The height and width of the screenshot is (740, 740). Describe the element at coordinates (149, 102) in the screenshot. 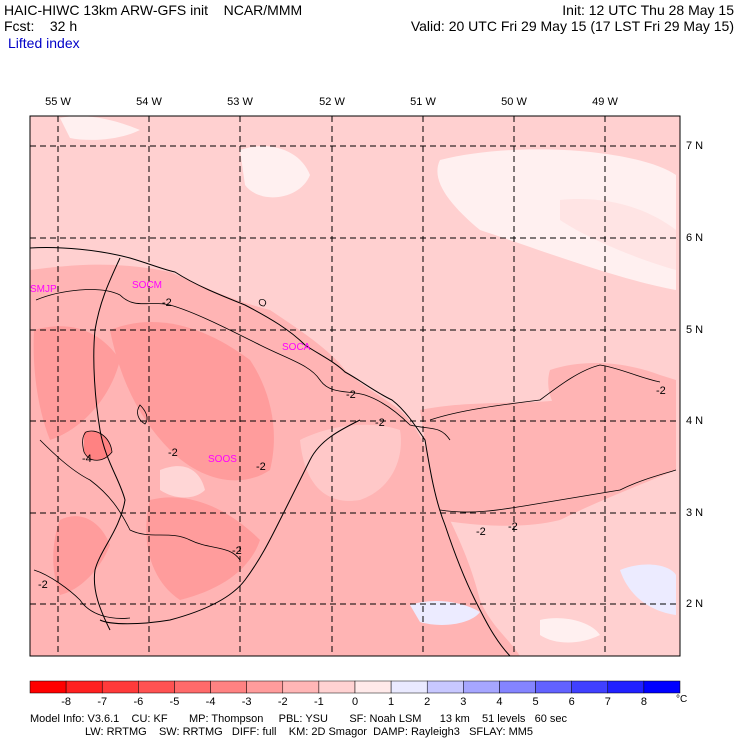

I see `lon-label: 54 W` at that location.